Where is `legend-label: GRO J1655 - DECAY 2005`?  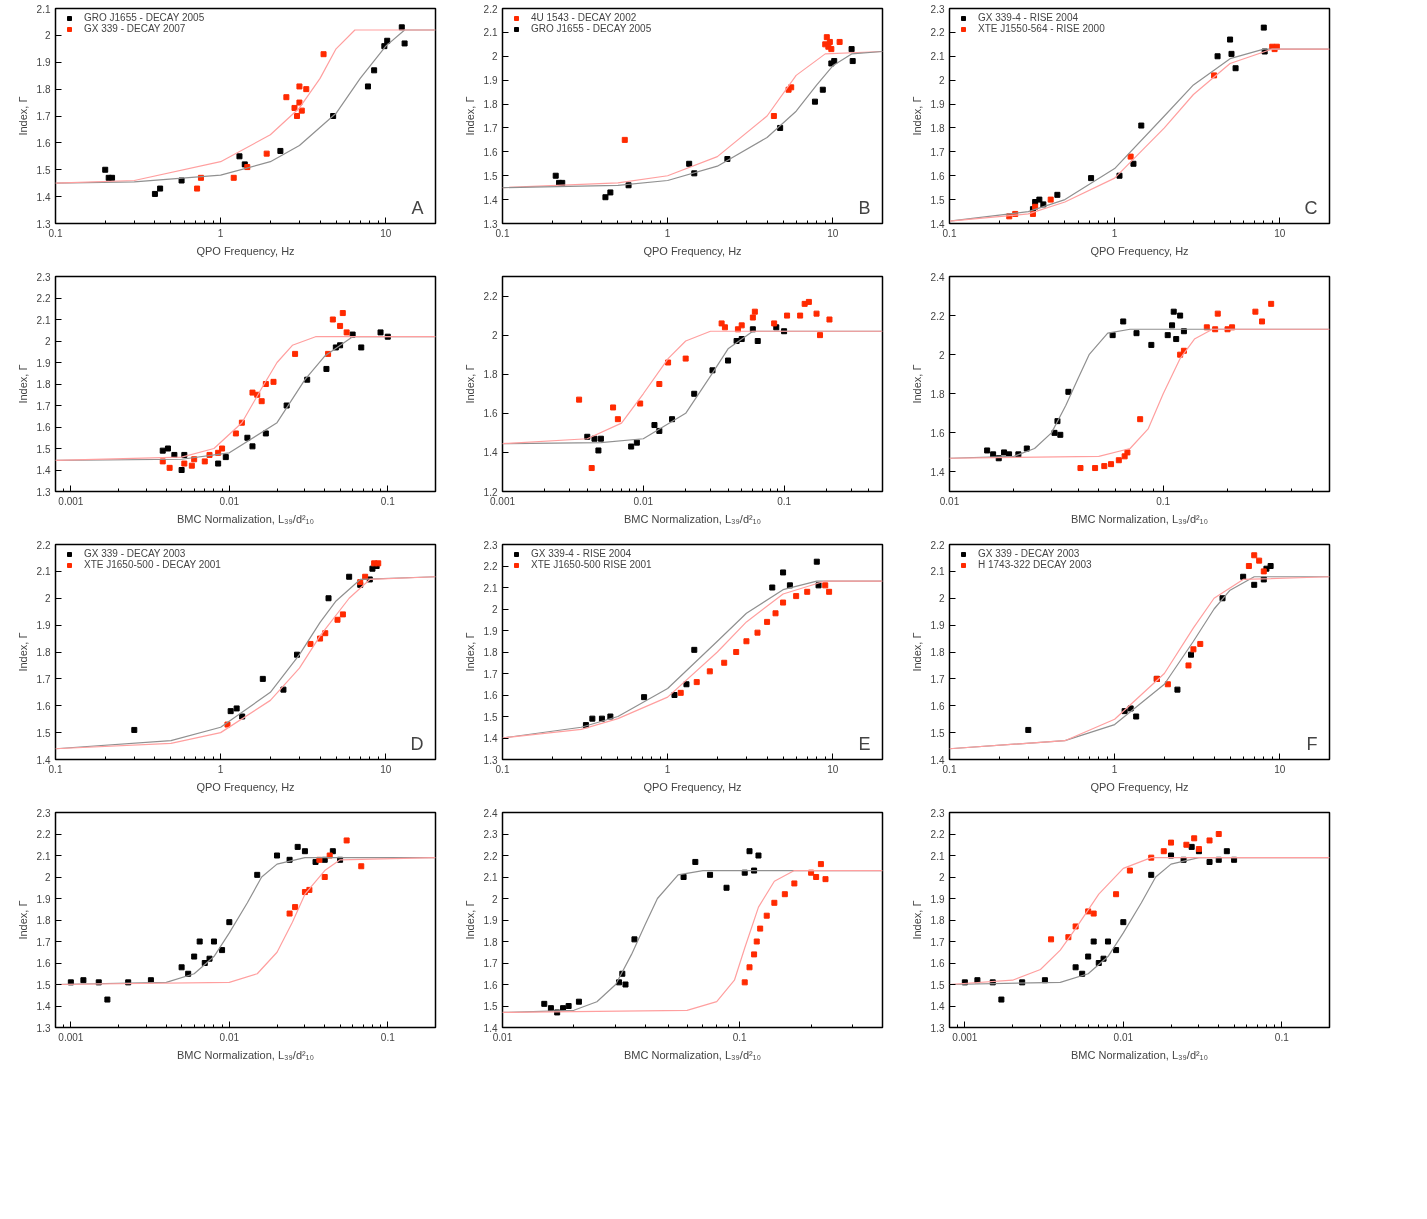 legend-label: GRO J1655 - DECAY 2005 is located at coordinates (144, 17).